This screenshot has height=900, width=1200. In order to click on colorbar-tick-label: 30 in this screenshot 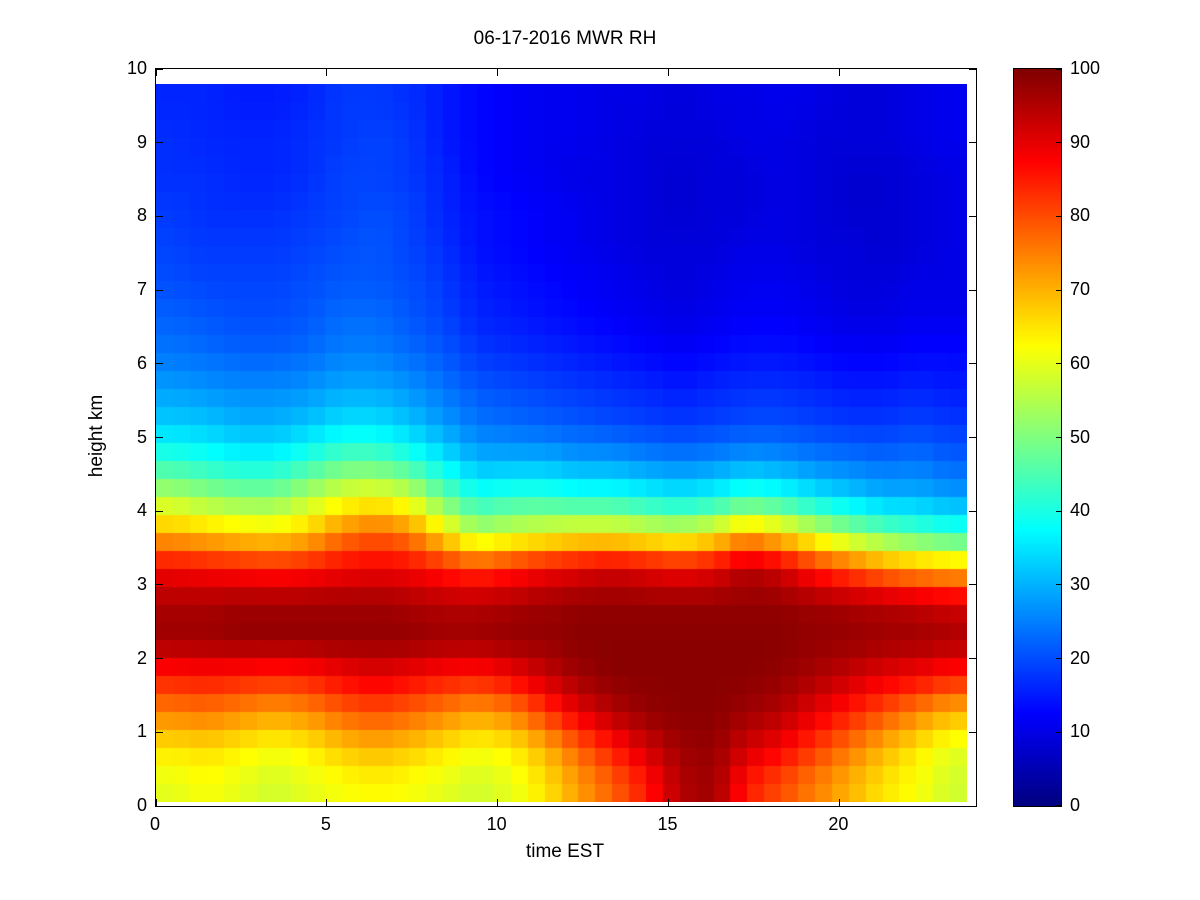, I will do `click(1080, 583)`.